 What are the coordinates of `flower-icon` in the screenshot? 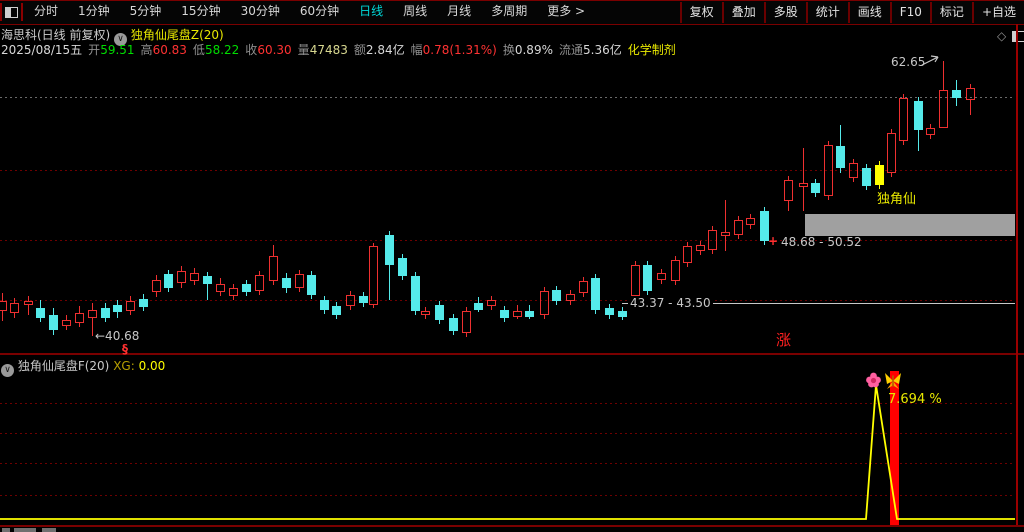 It's located at (873, 380).